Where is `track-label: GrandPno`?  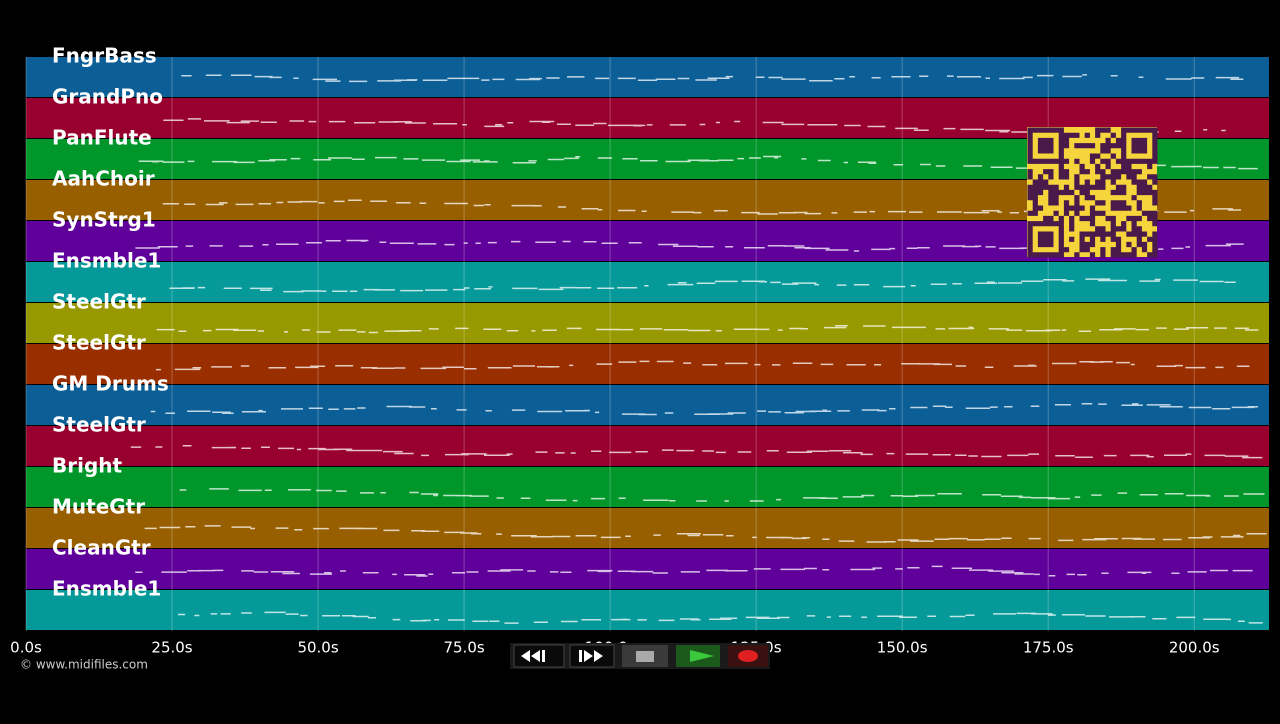
track-label: GrandPno is located at coordinates (107, 97).